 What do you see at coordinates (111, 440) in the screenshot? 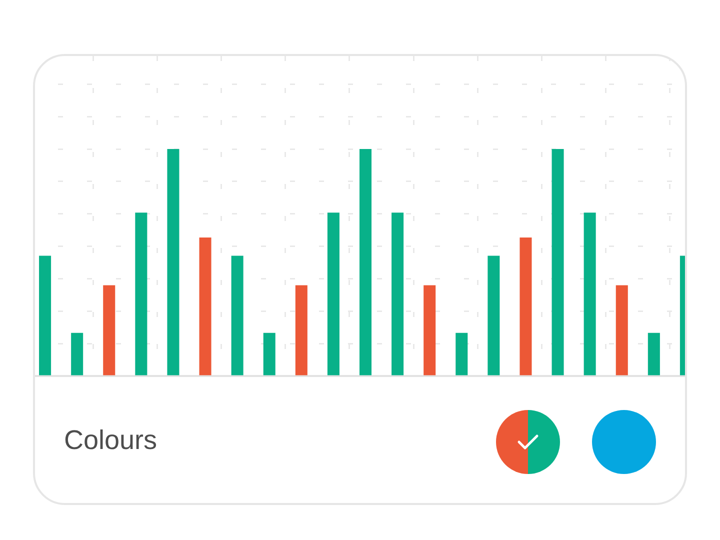
I see `text: Colours` at bounding box center [111, 440].